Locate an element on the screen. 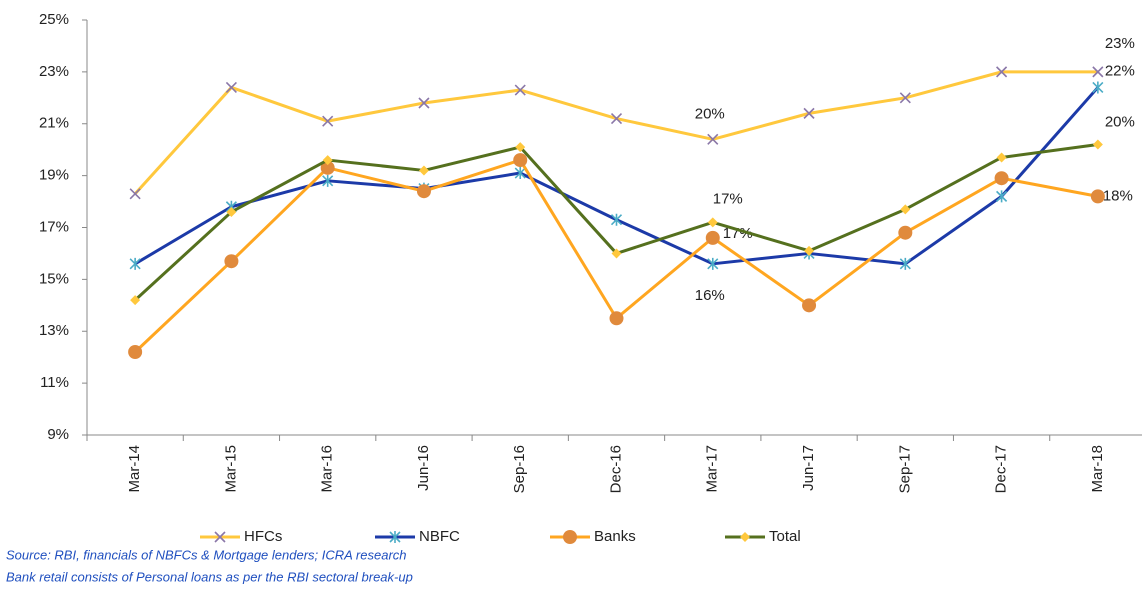  x-tick-label: Jun-17 is located at coordinates (808, 468).